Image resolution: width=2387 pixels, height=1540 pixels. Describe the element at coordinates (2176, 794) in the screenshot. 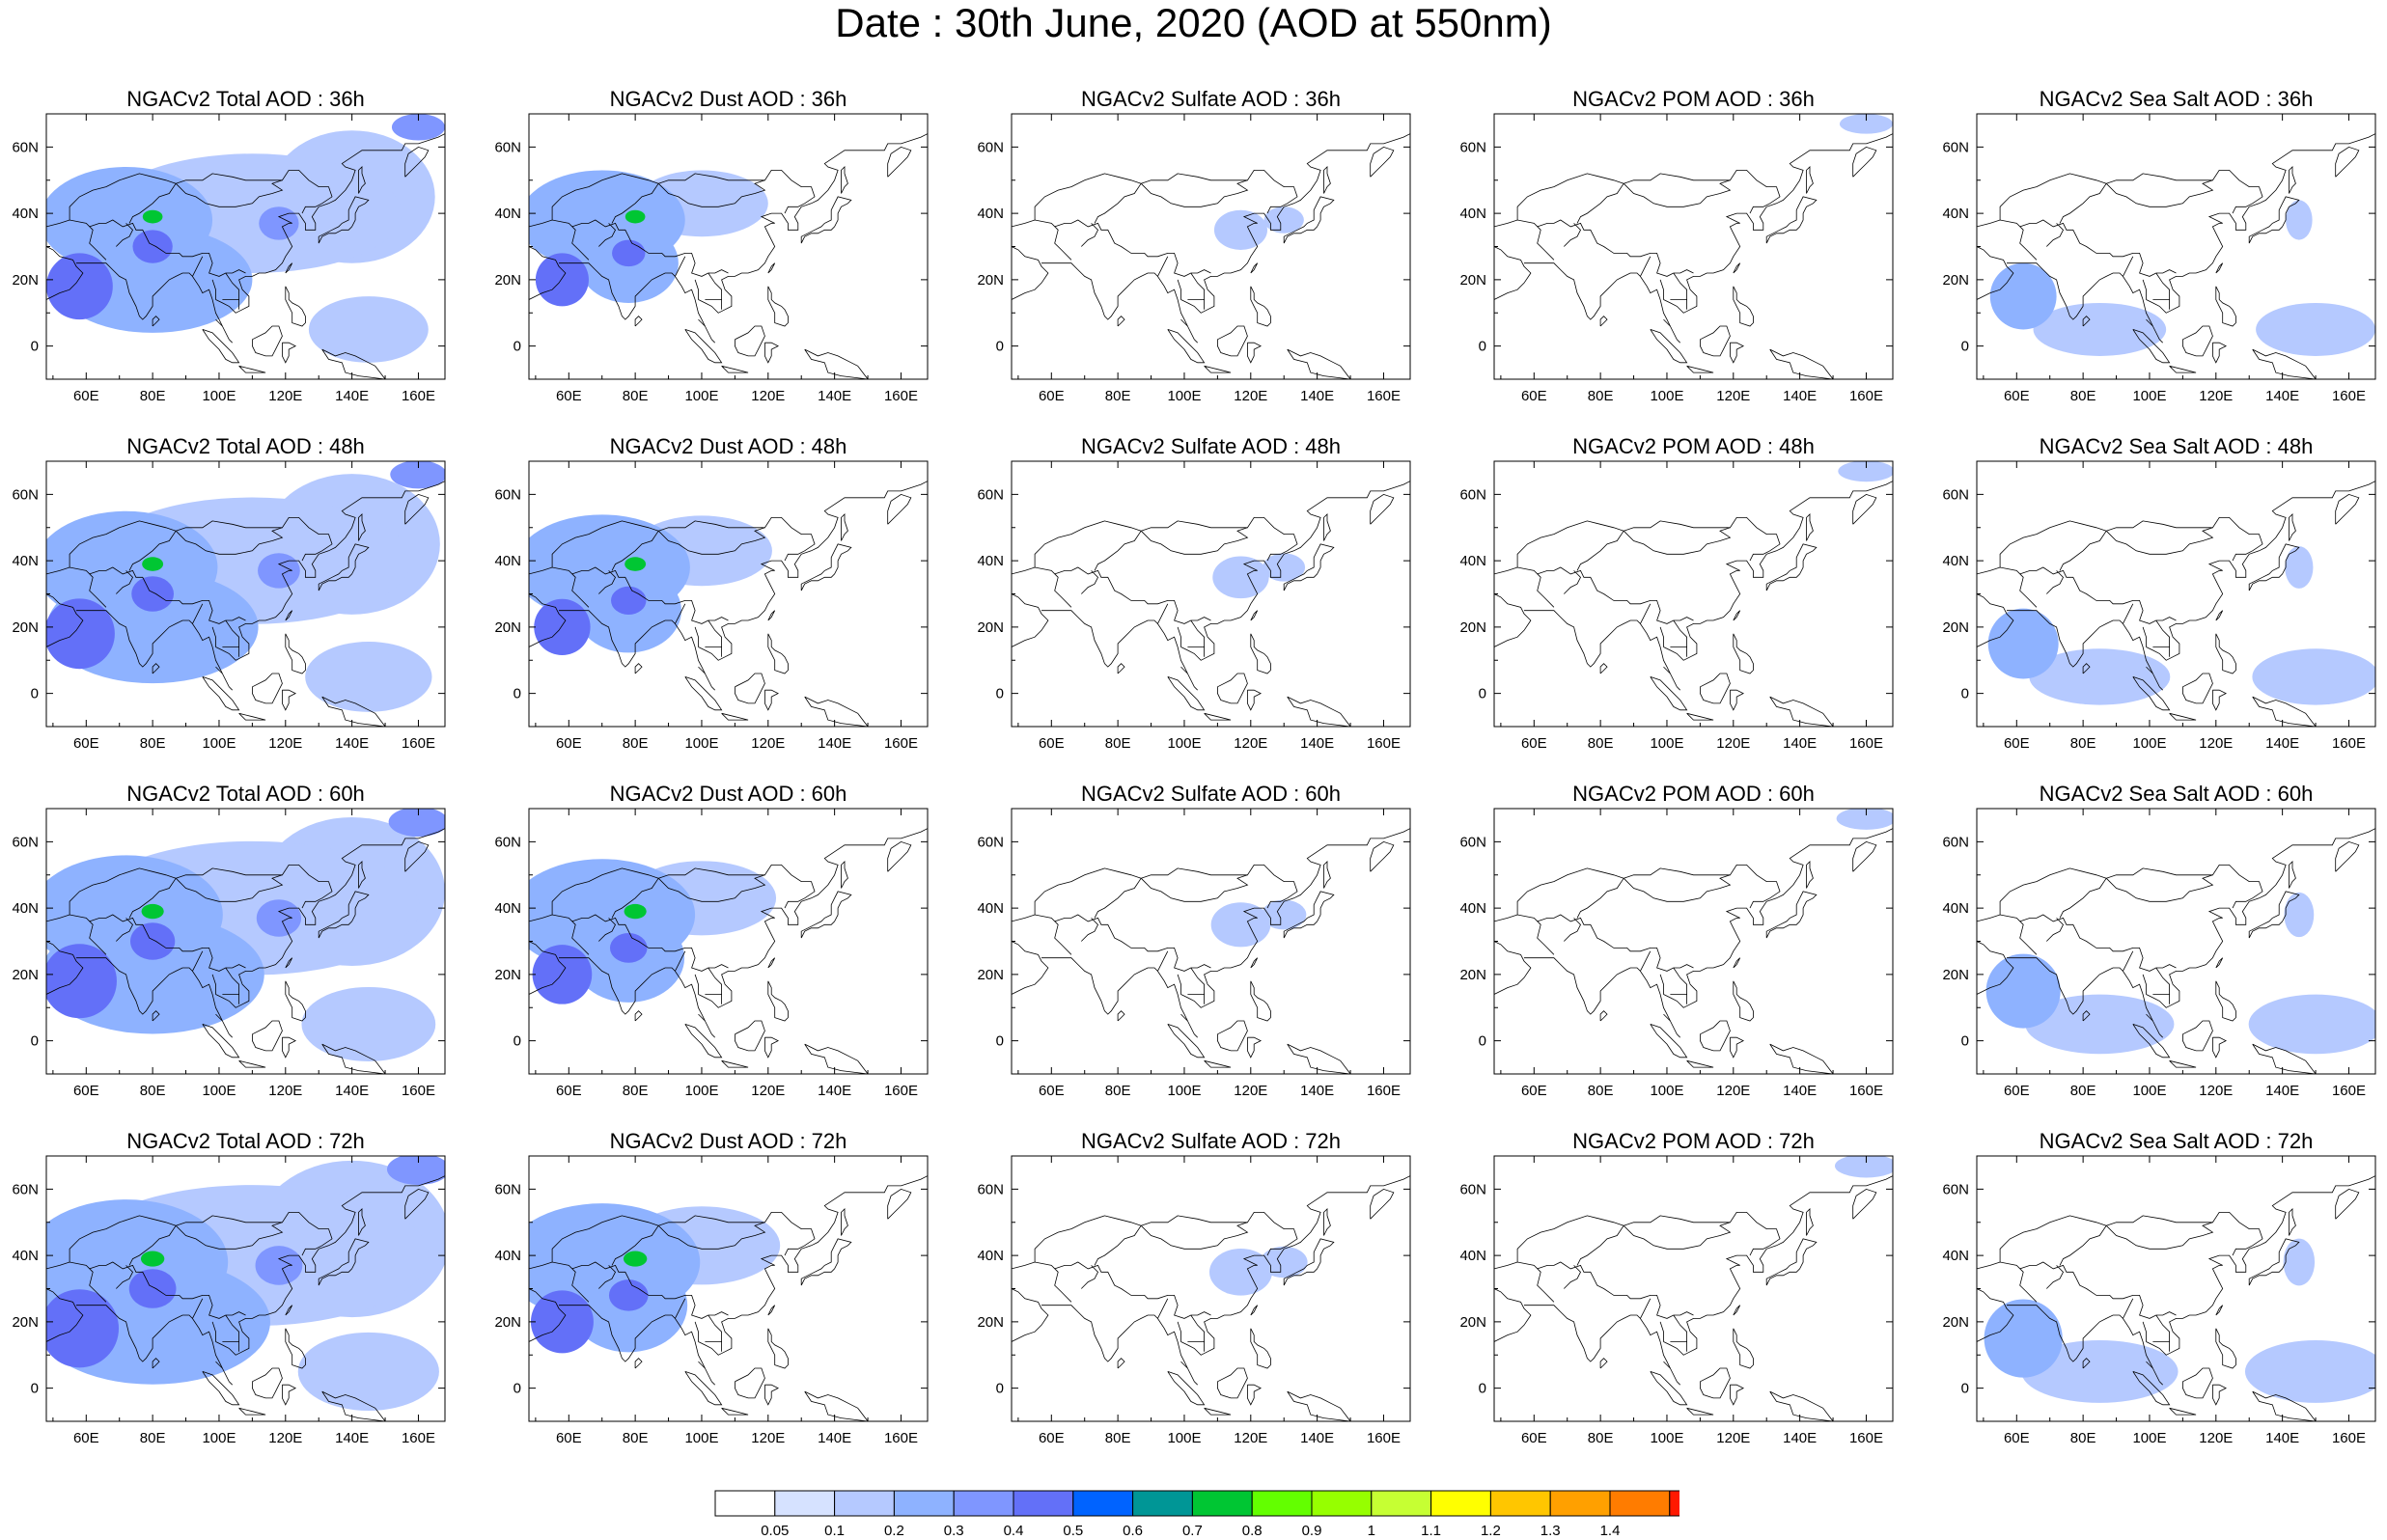

I see `panel-title: NGACv2 Sea Salt AOD : 60h` at that location.